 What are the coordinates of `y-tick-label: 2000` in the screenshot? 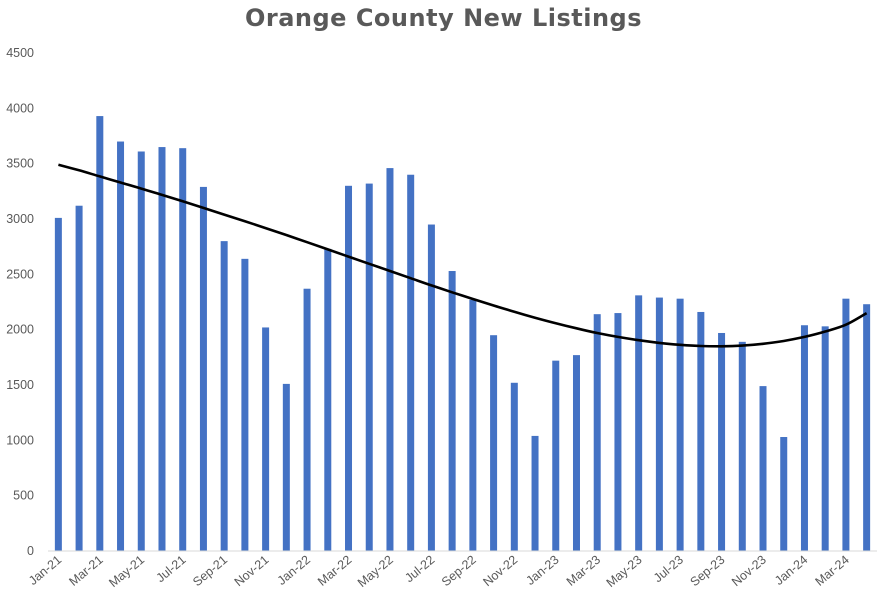 It's located at (20, 330).